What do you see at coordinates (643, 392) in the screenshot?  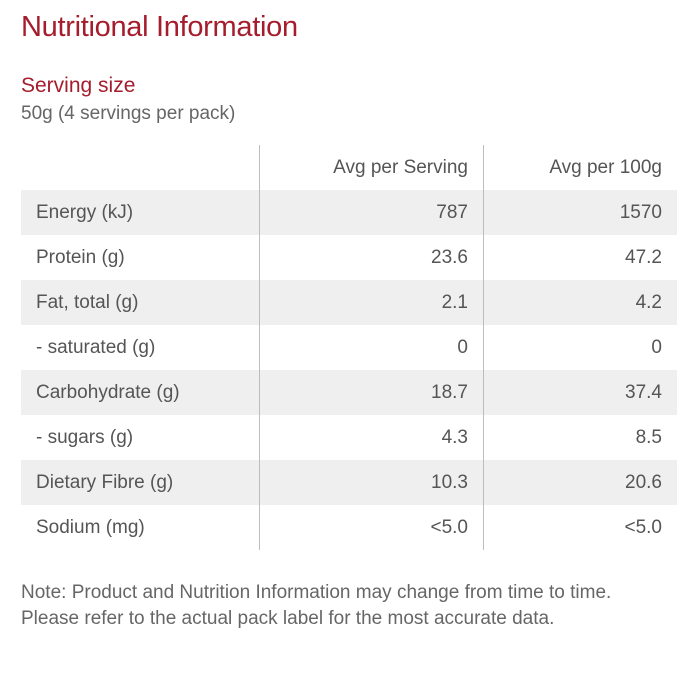 I see `value-per-100g: 37.4` at bounding box center [643, 392].